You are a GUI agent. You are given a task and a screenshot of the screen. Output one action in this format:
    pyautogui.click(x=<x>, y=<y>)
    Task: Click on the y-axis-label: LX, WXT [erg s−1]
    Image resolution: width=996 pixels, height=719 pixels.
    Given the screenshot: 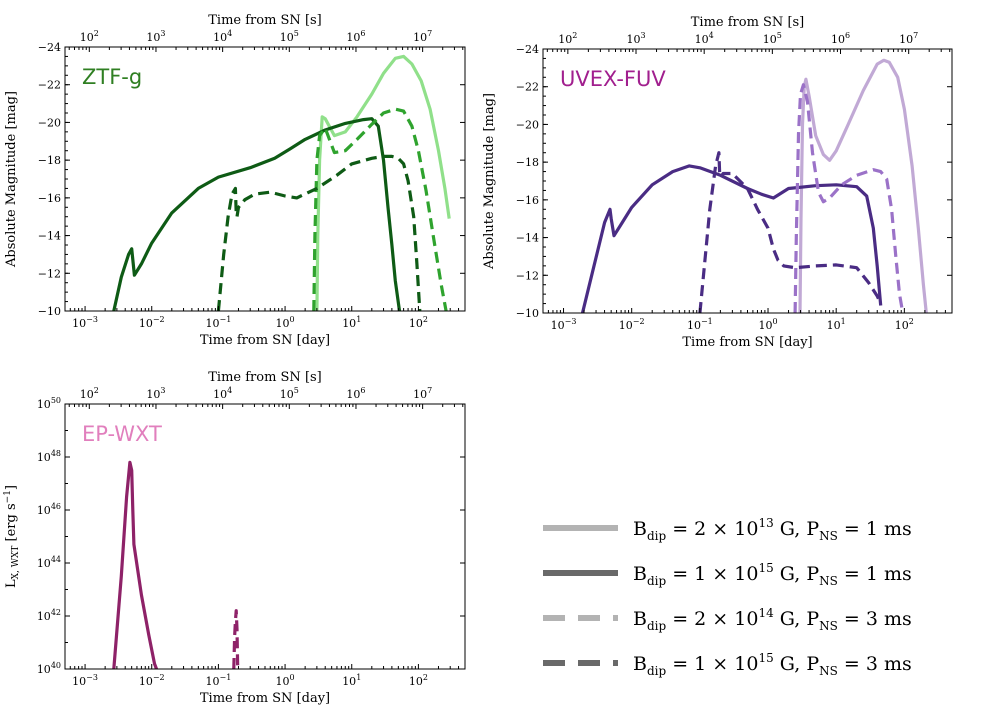 What is the action you would take?
    pyautogui.click(x=12, y=536)
    